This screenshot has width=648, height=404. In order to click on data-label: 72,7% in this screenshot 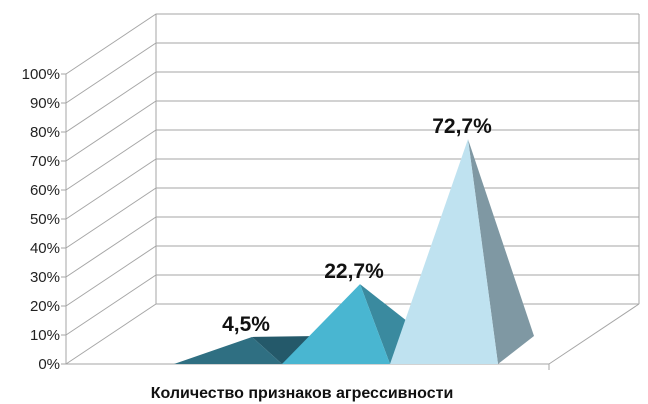, I will do `click(462, 126)`.